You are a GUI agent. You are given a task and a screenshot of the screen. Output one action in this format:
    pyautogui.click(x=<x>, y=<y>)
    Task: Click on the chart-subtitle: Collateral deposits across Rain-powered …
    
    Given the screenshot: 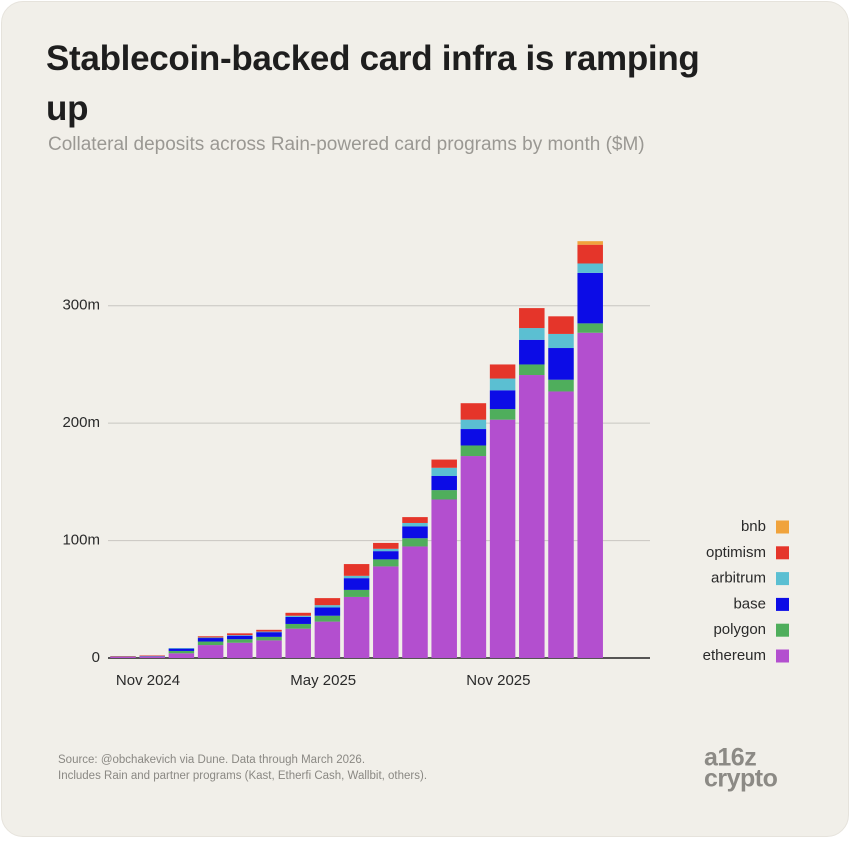 What is the action you would take?
    pyautogui.click(x=346, y=144)
    